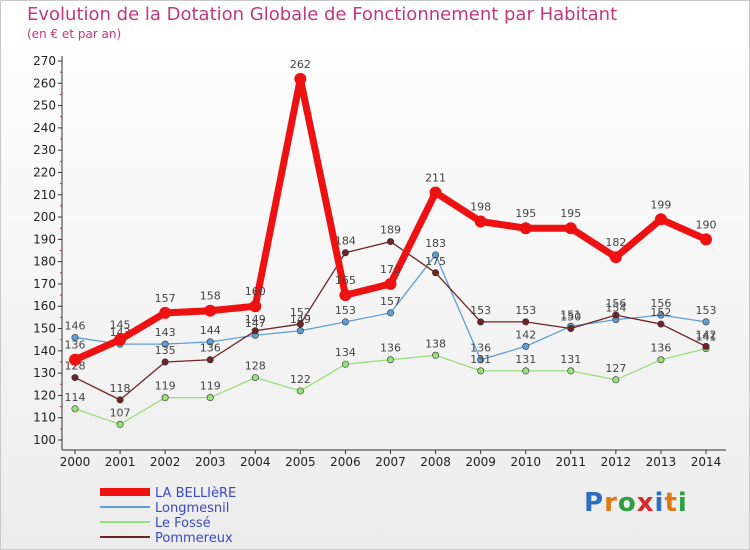 Image resolution: width=750 pixels, height=550 pixels. Describe the element at coordinates (300, 64) in the screenshot. I see `data-label: 262` at that location.